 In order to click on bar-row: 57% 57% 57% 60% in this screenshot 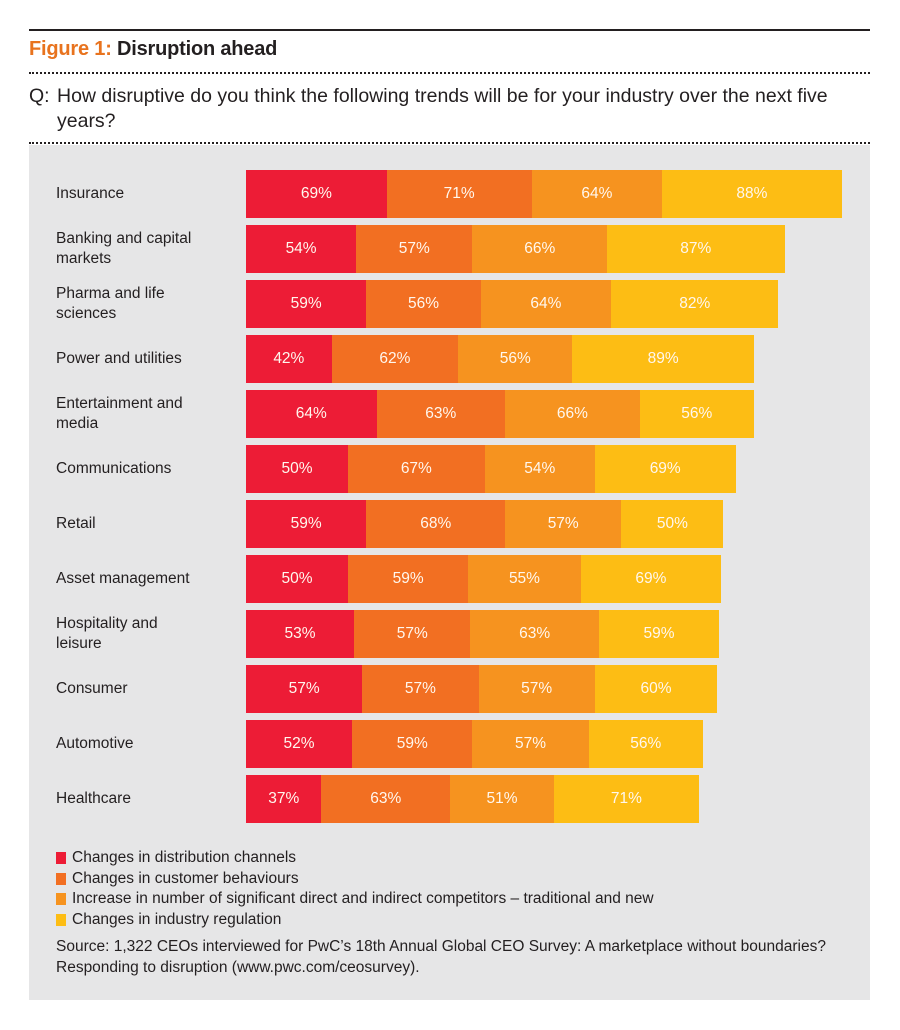, I will do `click(482, 689)`.